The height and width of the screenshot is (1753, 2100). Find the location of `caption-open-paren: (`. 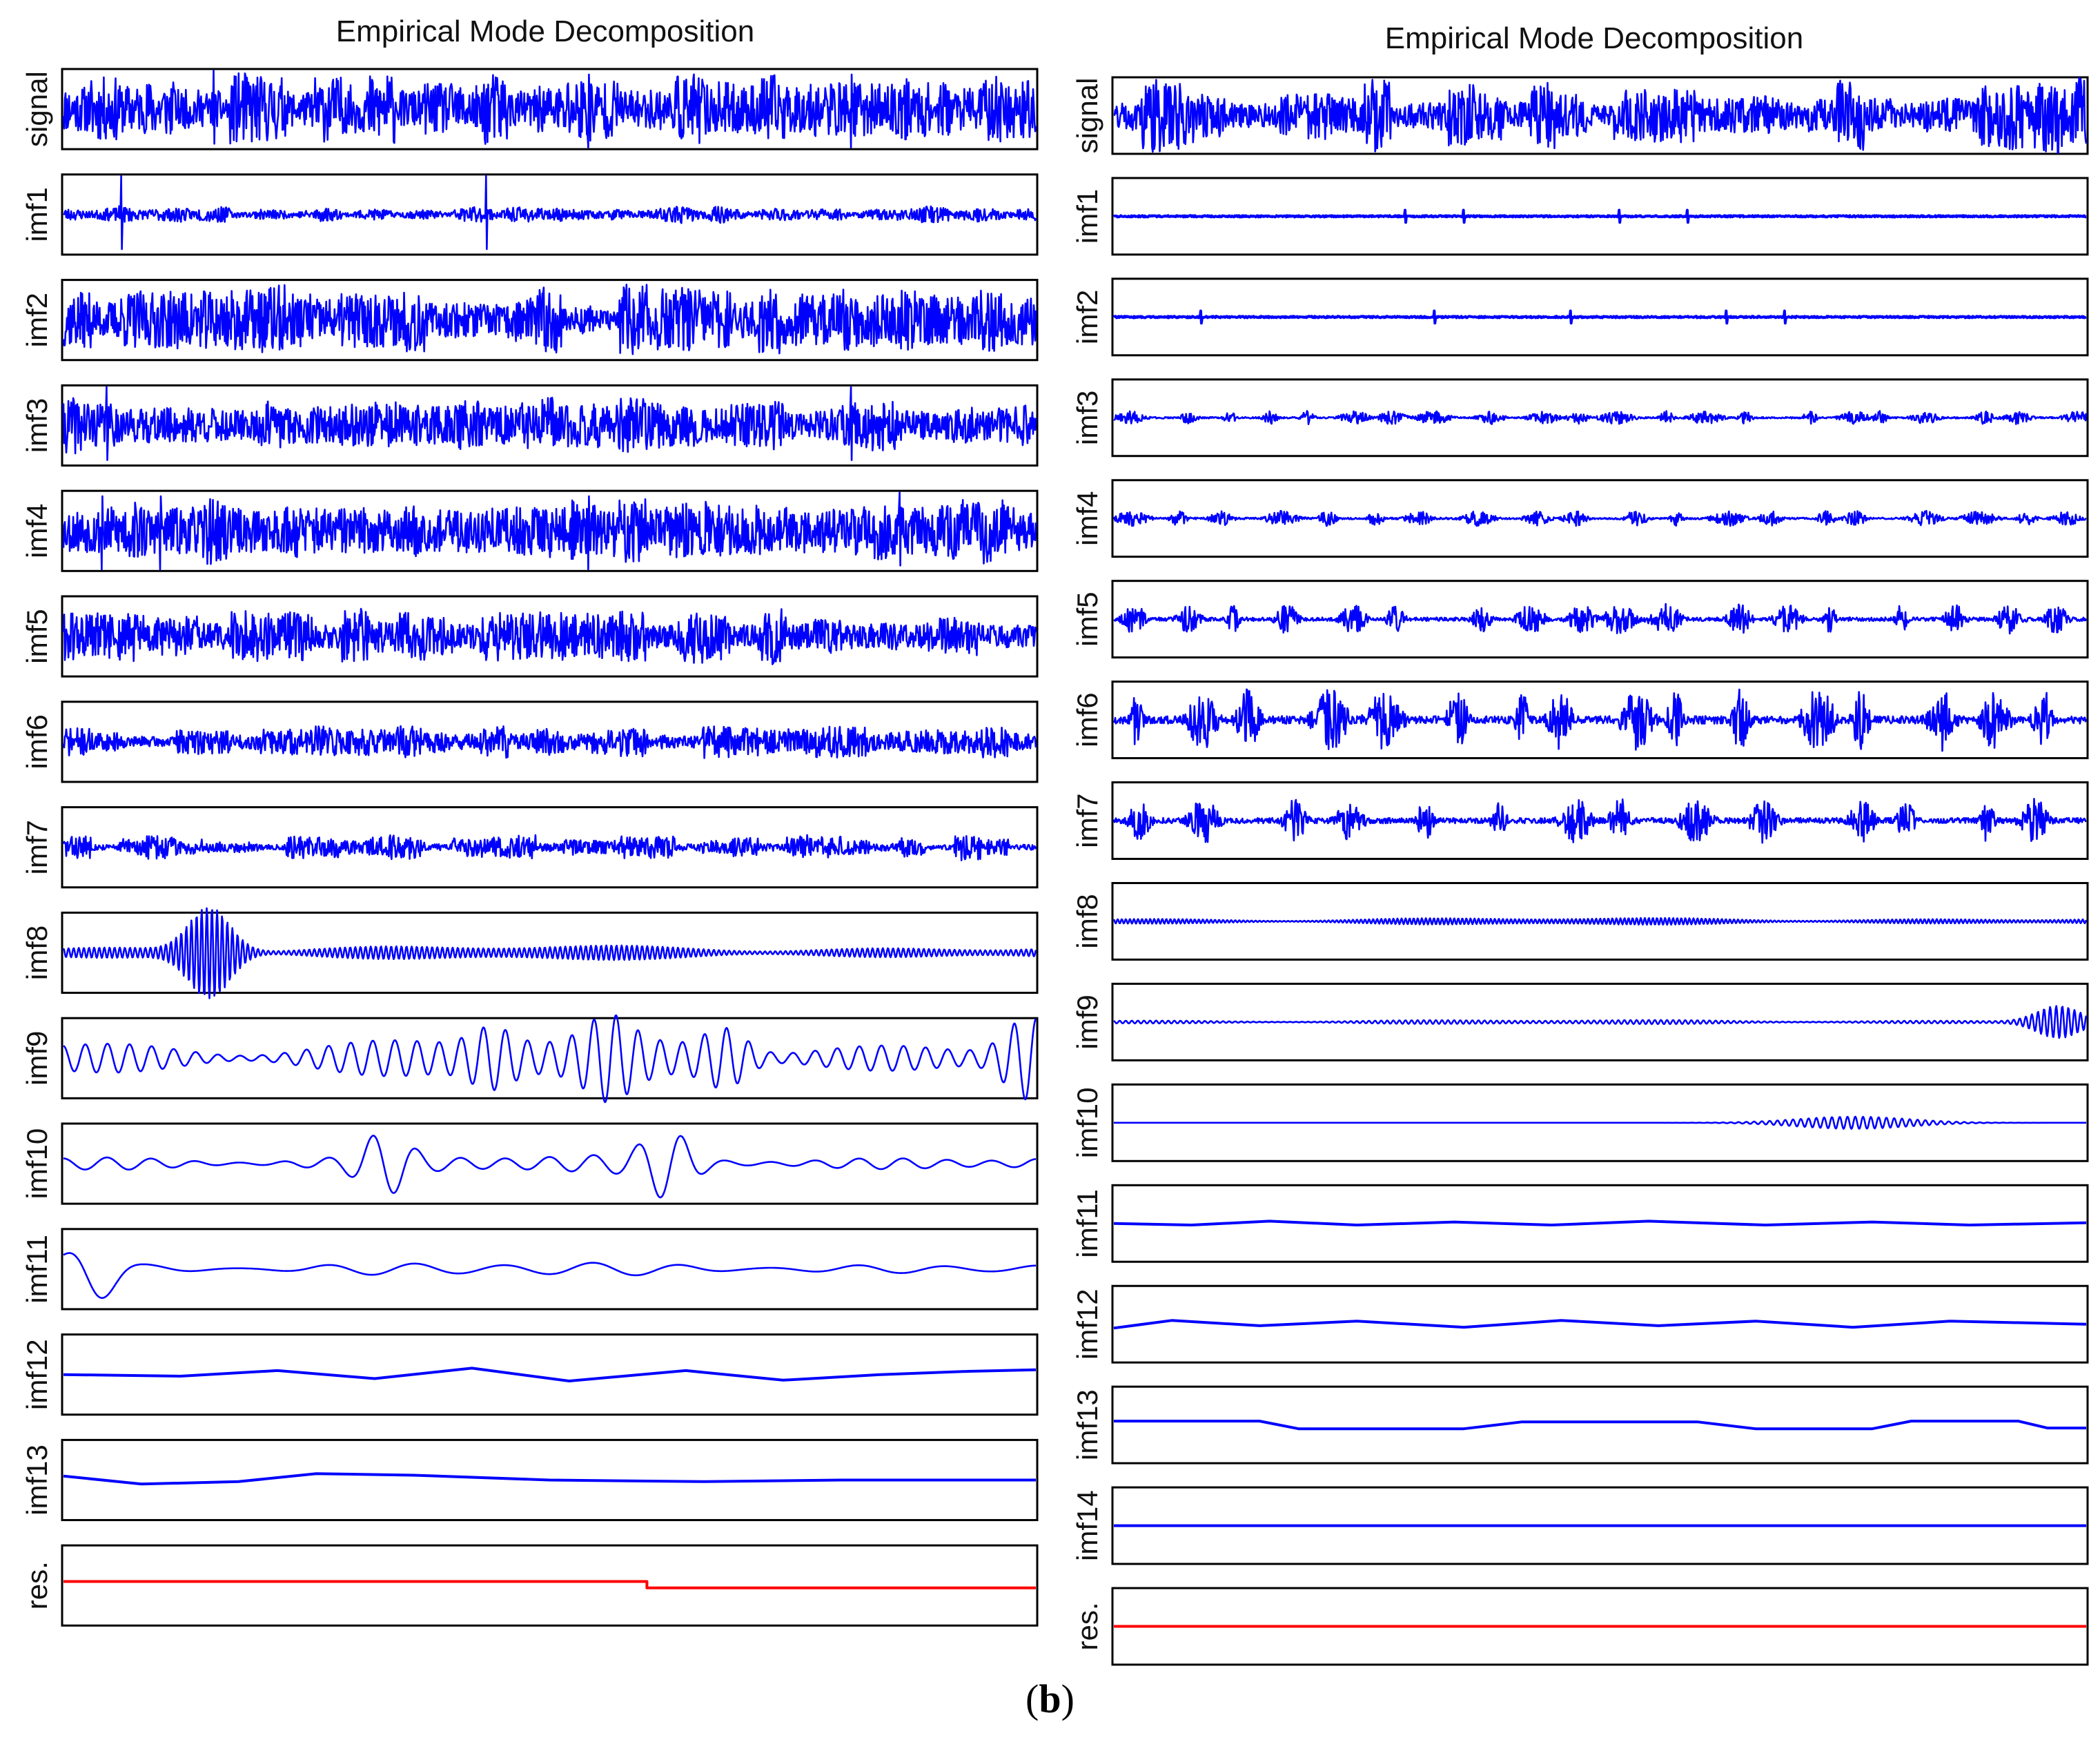

caption-open-paren: ( is located at coordinates (1032, 1698).